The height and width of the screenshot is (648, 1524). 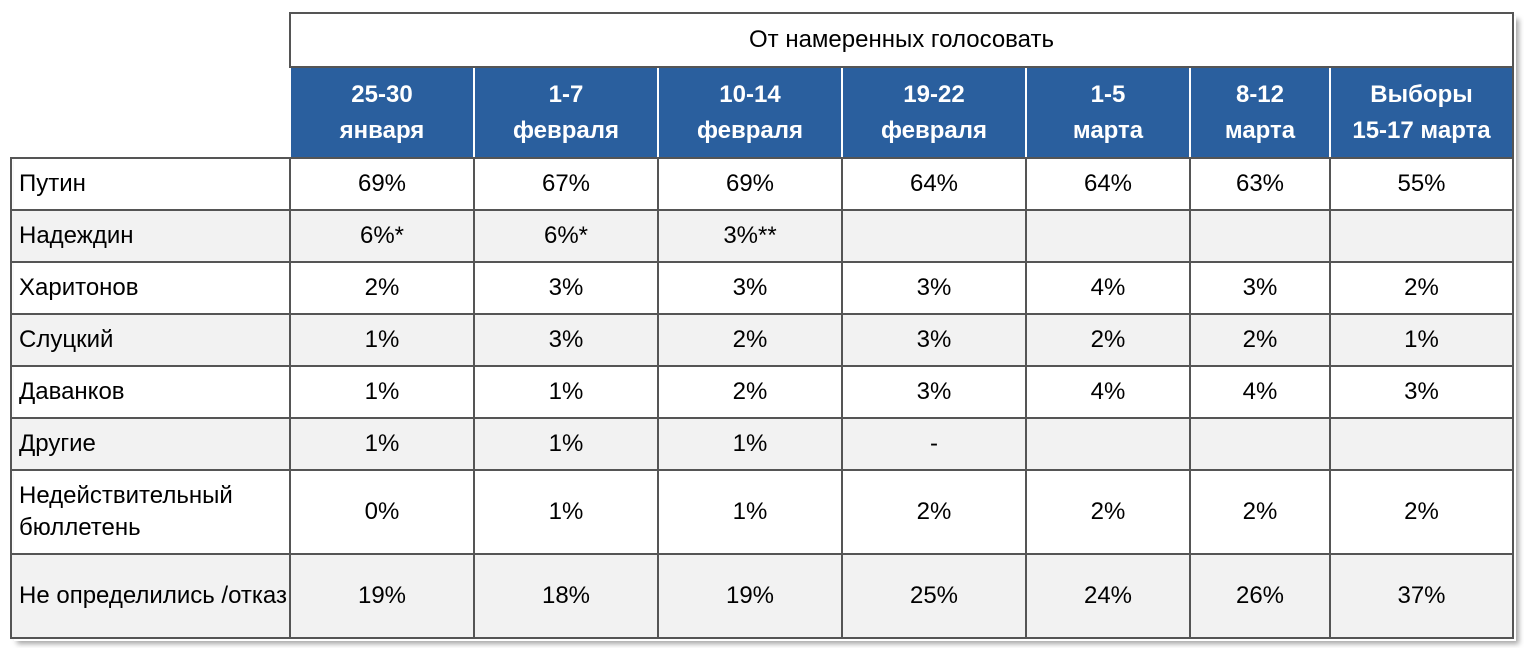 What do you see at coordinates (750, 94) in the screenshot?
I see `header-line: 10-14` at bounding box center [750, 94].